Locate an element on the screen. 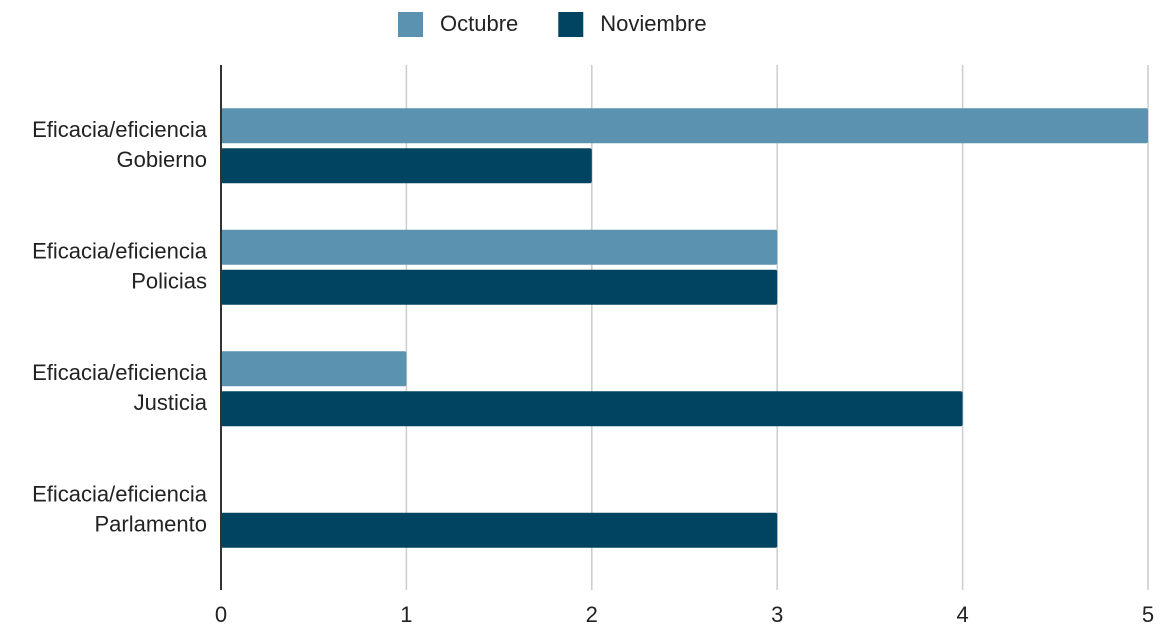 Image resolution: width=1160 pixels, height=629 pixels. x-tick-label: 5 is located at coordinates (1148, 614).